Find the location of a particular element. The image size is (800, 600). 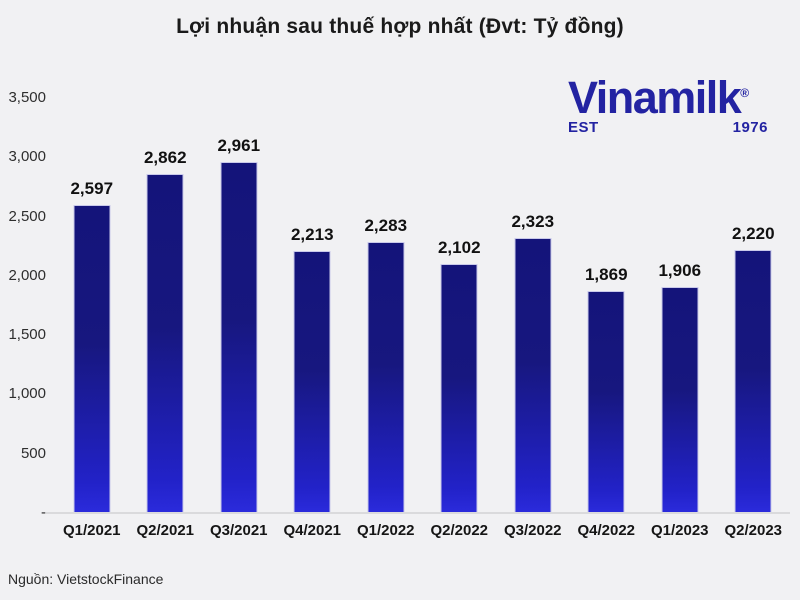

bar-slot: 1,869 Q4/2022 is located at coordinates (607, 318).